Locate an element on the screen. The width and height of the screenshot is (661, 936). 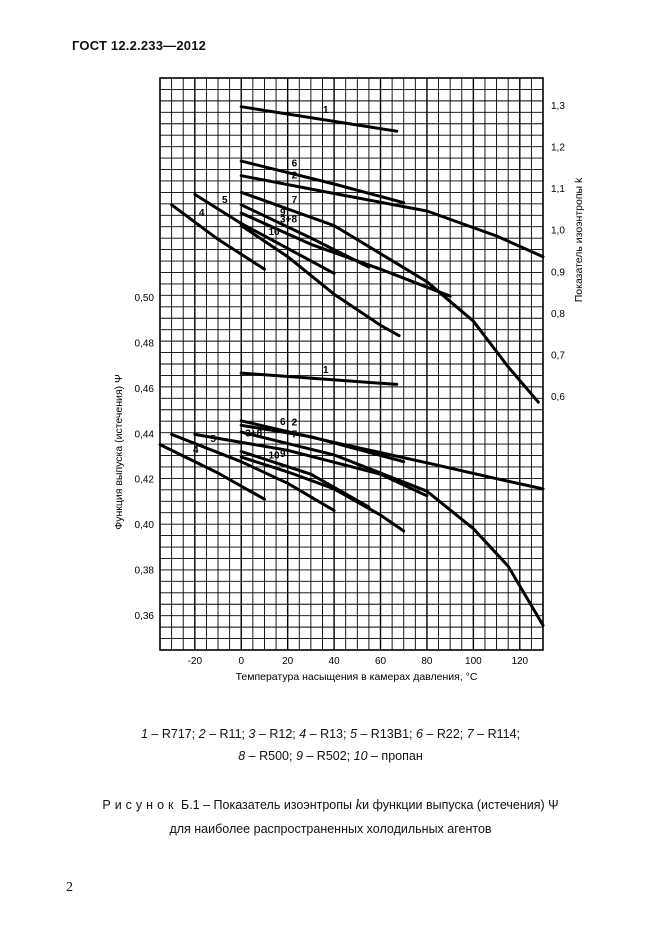
k-tick-label: 0,7 is located at coordinates (558, 355).